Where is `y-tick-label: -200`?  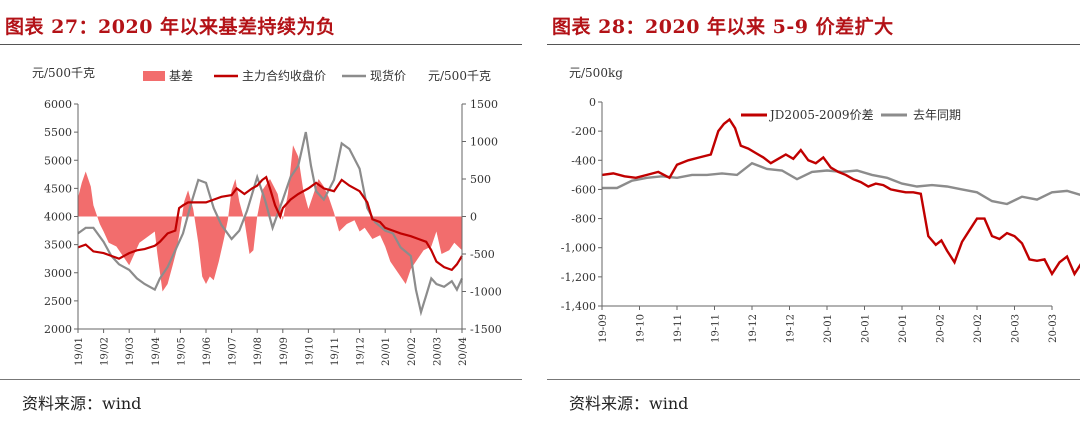 y-tick-label: -200 is located at coordinates (583, 131).